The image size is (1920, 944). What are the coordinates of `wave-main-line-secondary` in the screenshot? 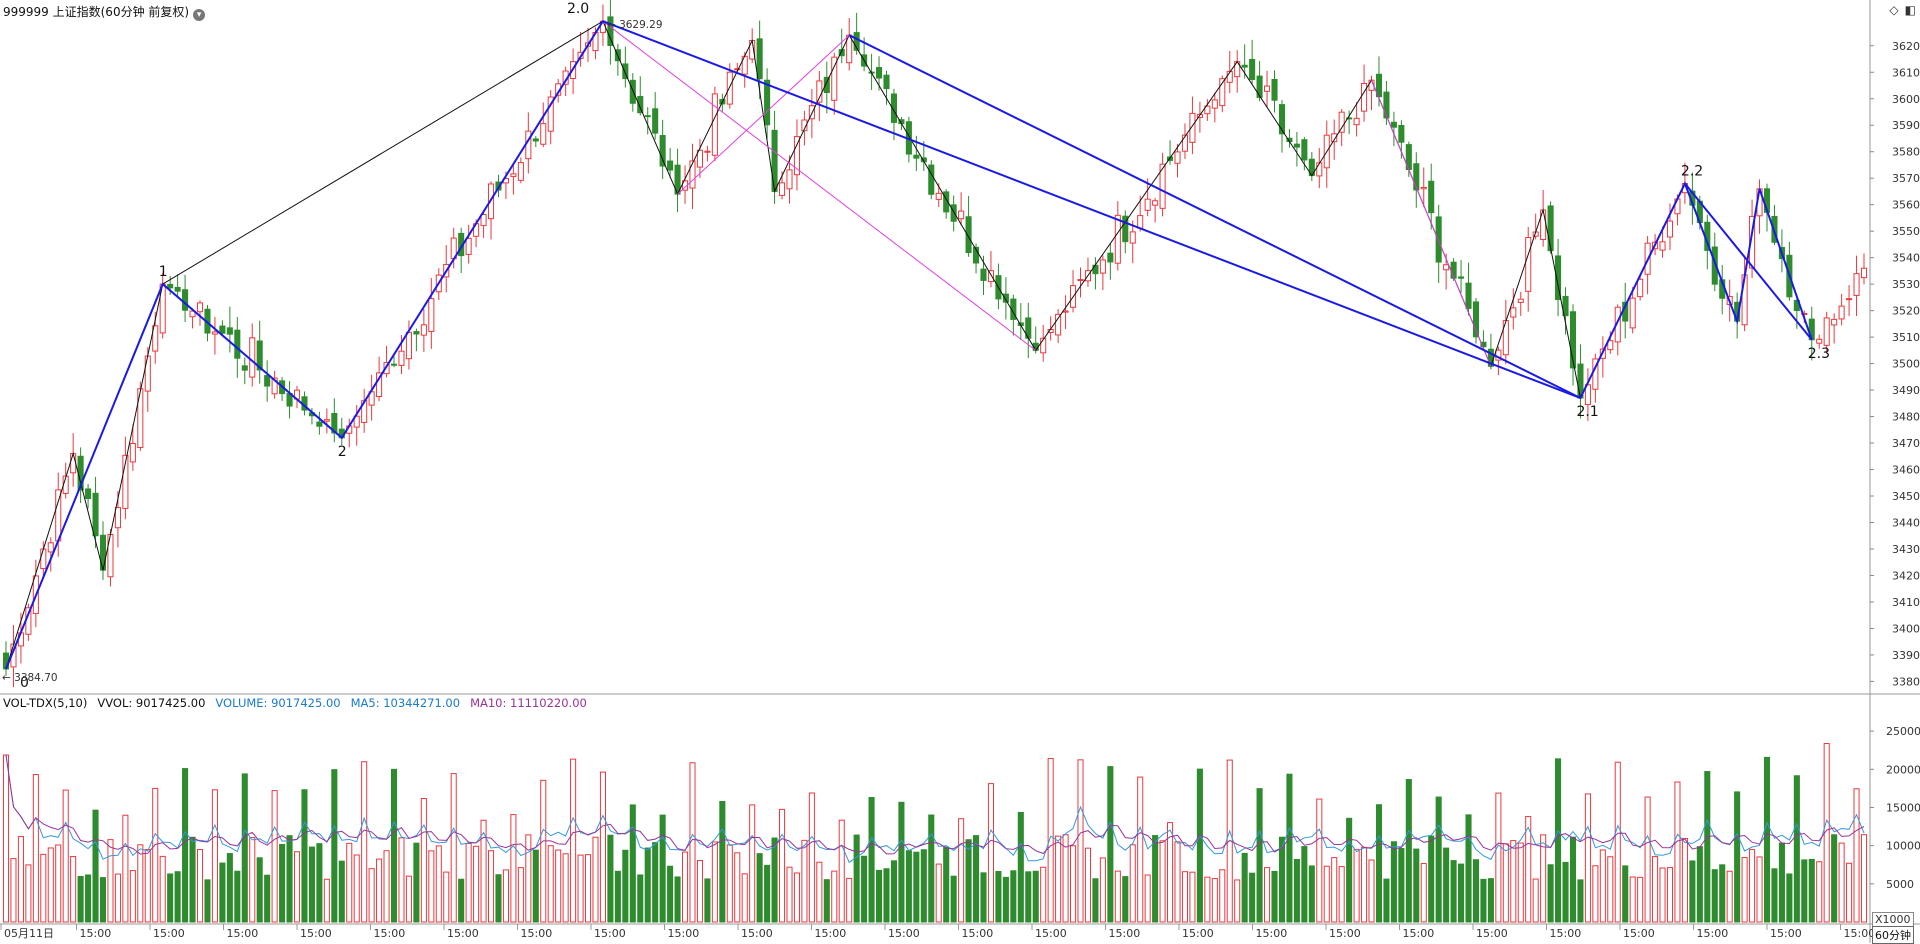 It's located at (1748, 261).